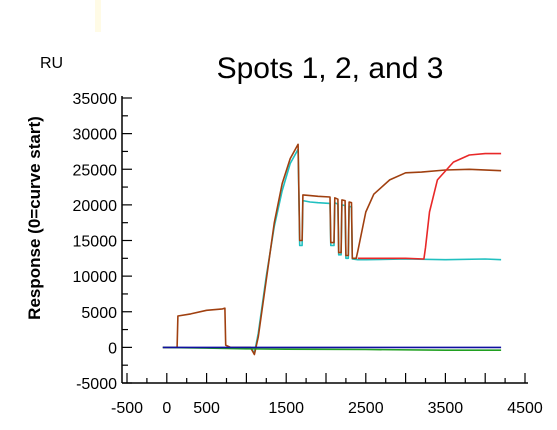 Image resolution: width=557 pixels, height=430 pixels. I want to click on x-tick-label: -500, so click(127, 408).